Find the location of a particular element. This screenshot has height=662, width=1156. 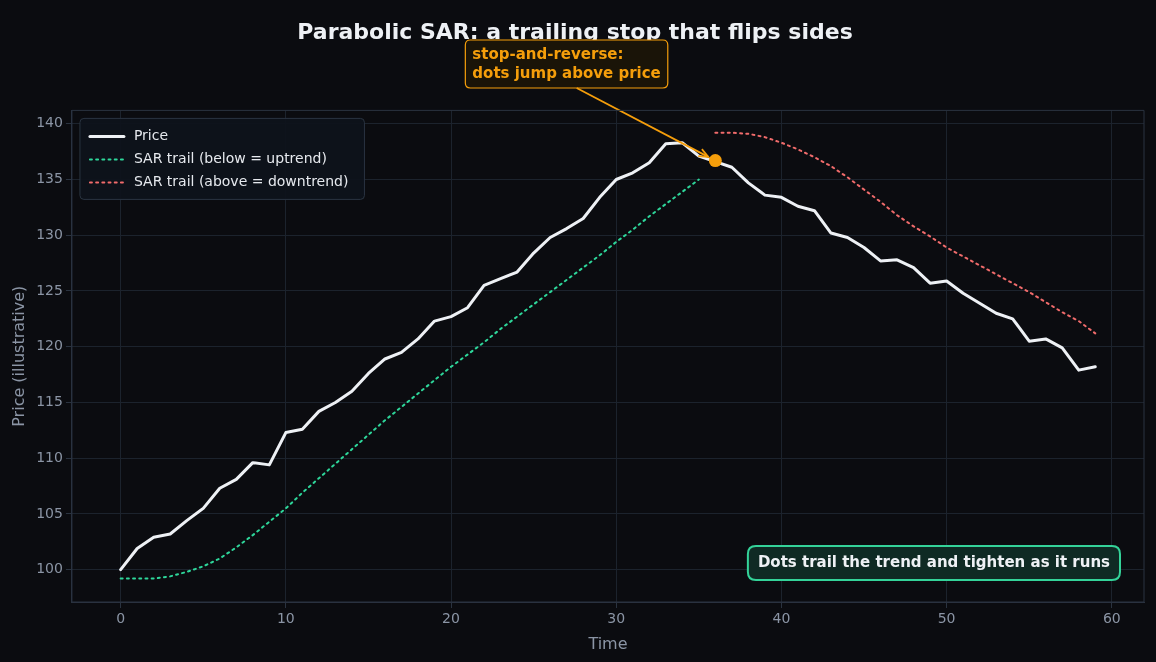

y-tick-label: 115 is located at coordinates (49, 401).